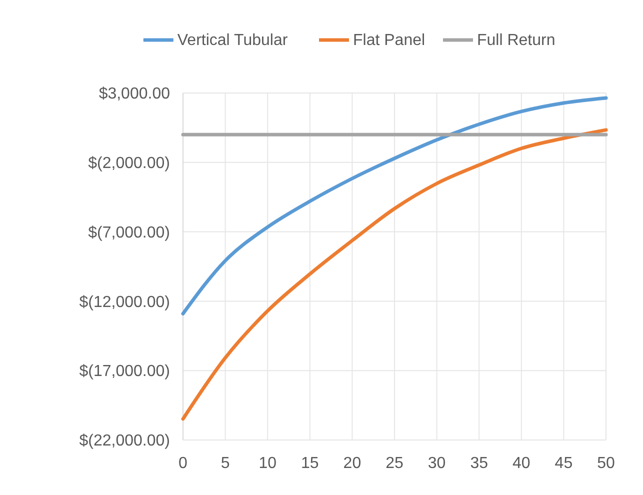 Image resolution: width=643 pixels, height=495 pixels. I want to click on legend-label: Flat Panel, so click(389, 40).